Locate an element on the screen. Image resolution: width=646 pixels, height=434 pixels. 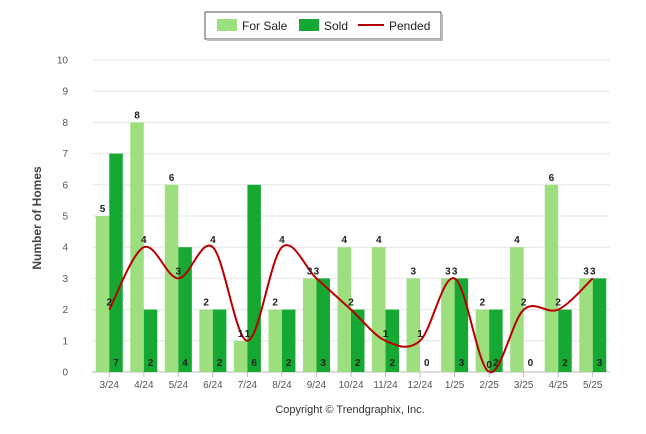
x-tick-label: 7/24 is located at coordinates (248, 385).